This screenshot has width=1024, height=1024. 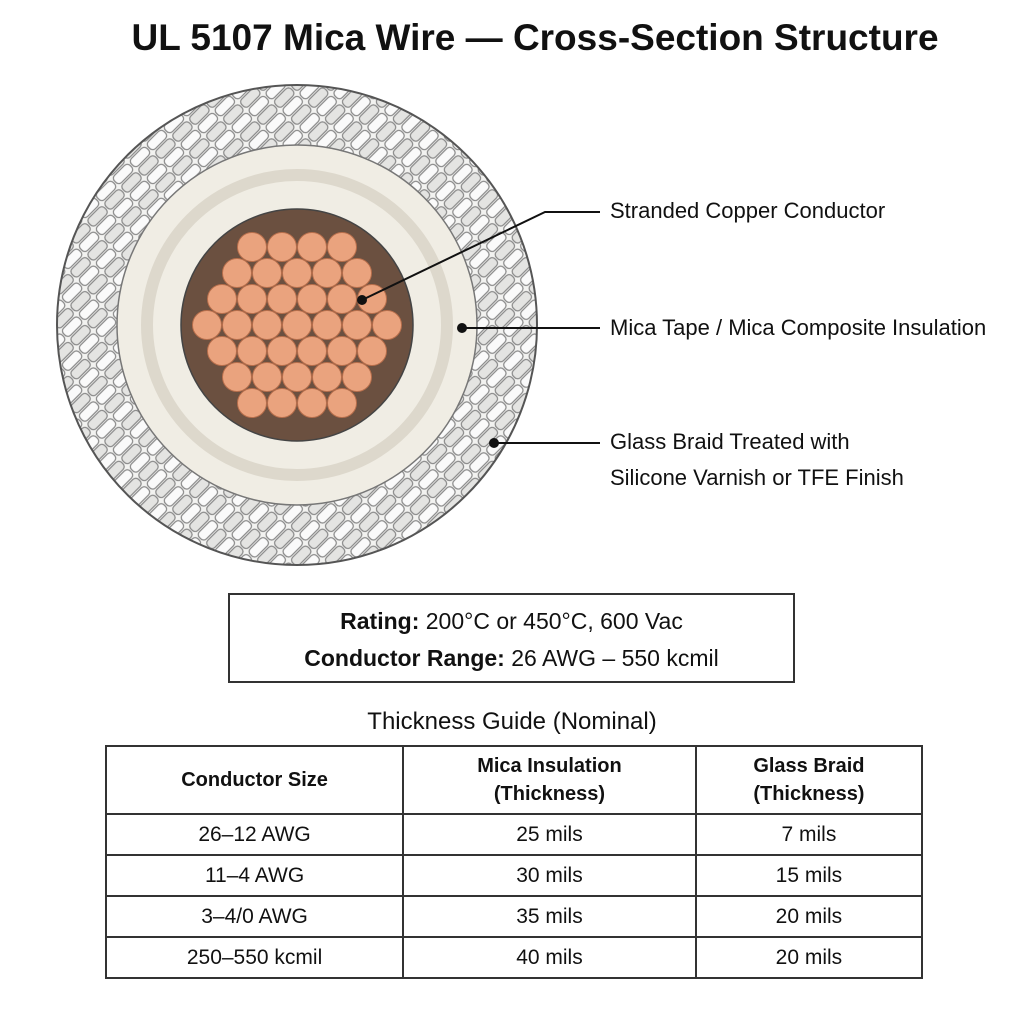 What do you see at coordinates (747, 210) in the screenshot?
I see `callout: Stranded Copper Conductor` at bounding box center [747, 210].